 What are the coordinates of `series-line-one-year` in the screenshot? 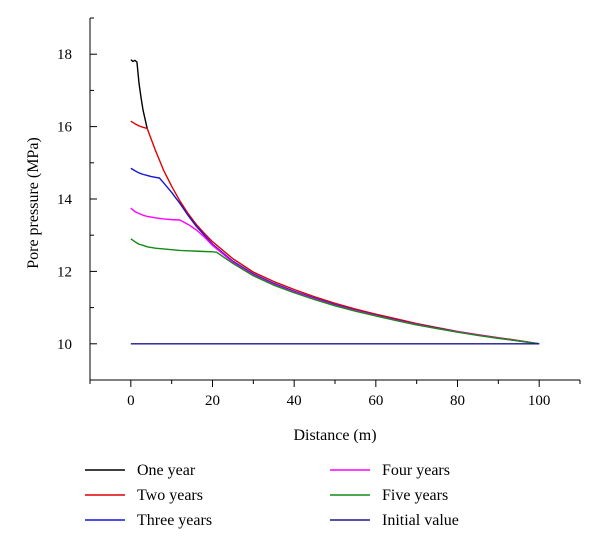 It's located at (139, 94).